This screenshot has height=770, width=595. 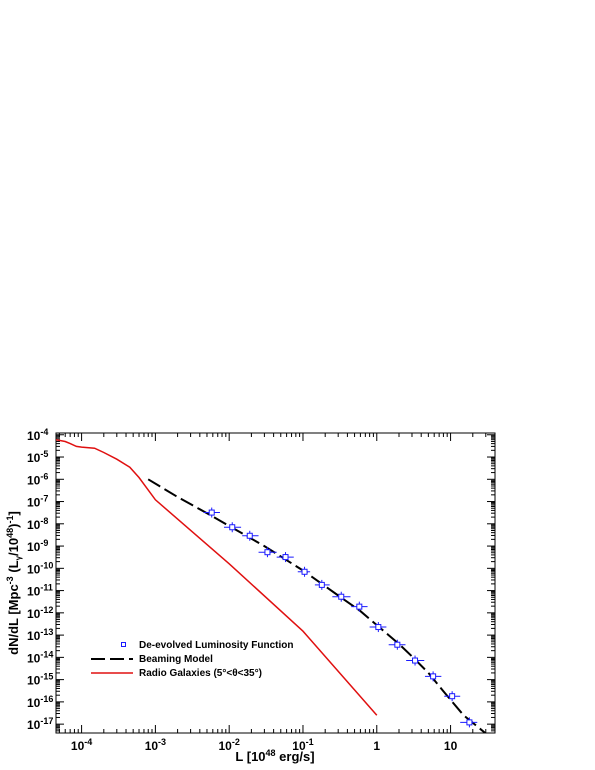 What do you see at coordinates (155, 745) in the screenshot?
I see `x-tick-label: 10⁻³` at bounding box center [155, 745].